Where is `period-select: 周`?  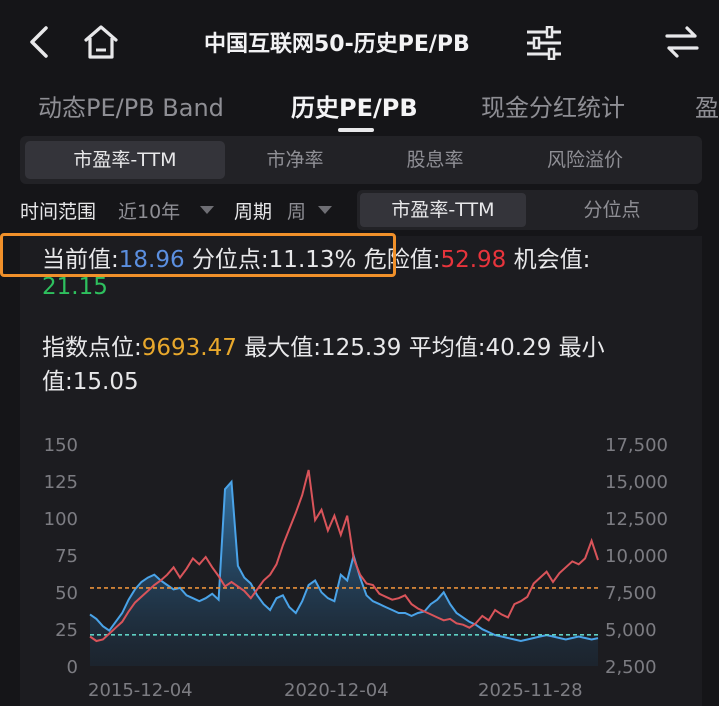
period-select: 周 is located at coordinates (297, 212).